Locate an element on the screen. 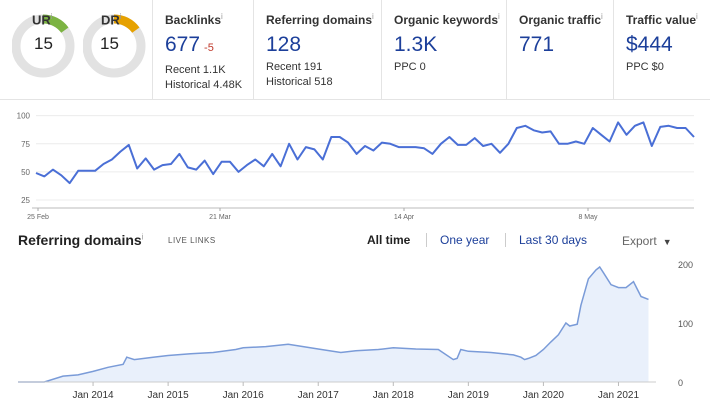  organic-keywords-value: 1.3K is located at coordinates (416, 44).